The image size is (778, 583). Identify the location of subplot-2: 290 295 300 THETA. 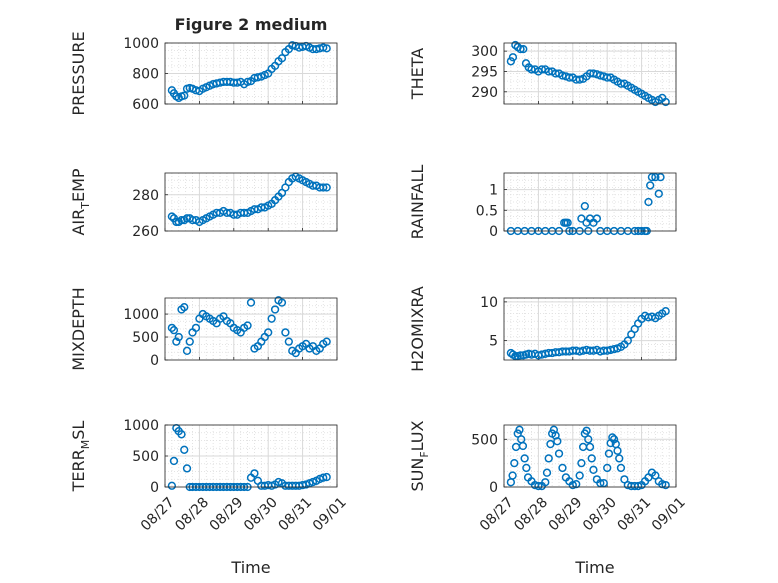
(542, 73).